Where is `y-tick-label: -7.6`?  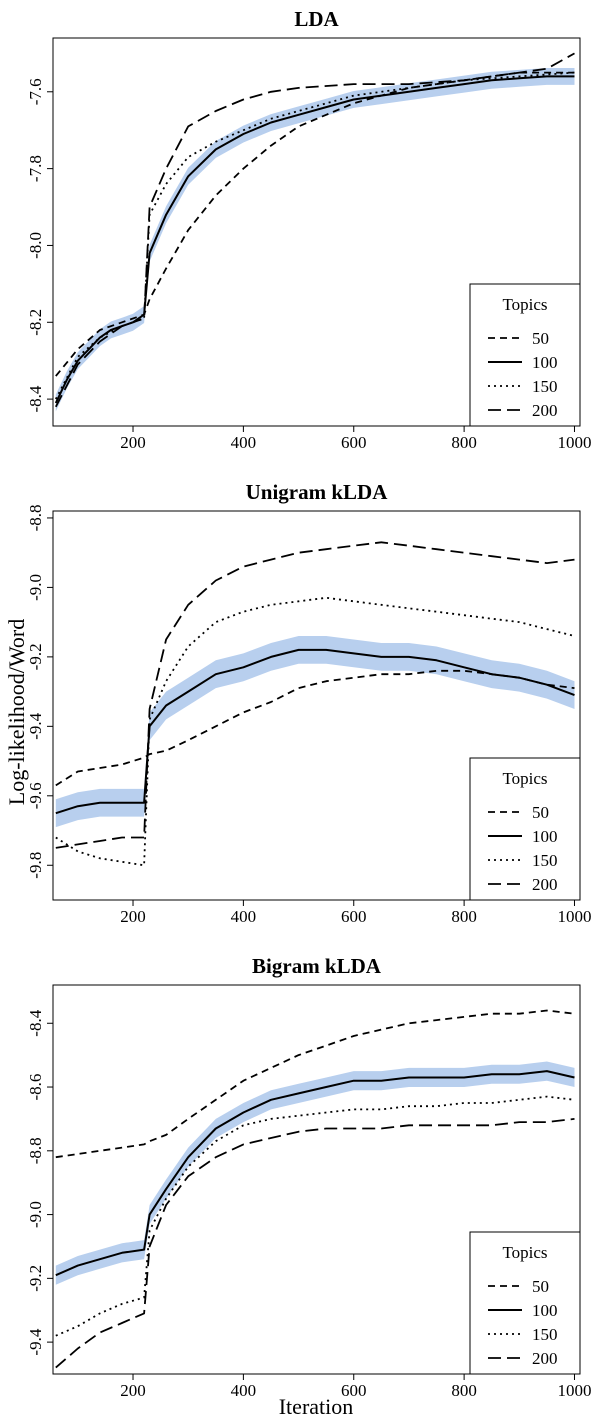 y-tick-label: -7.6 is located at coordinates (35, 91).